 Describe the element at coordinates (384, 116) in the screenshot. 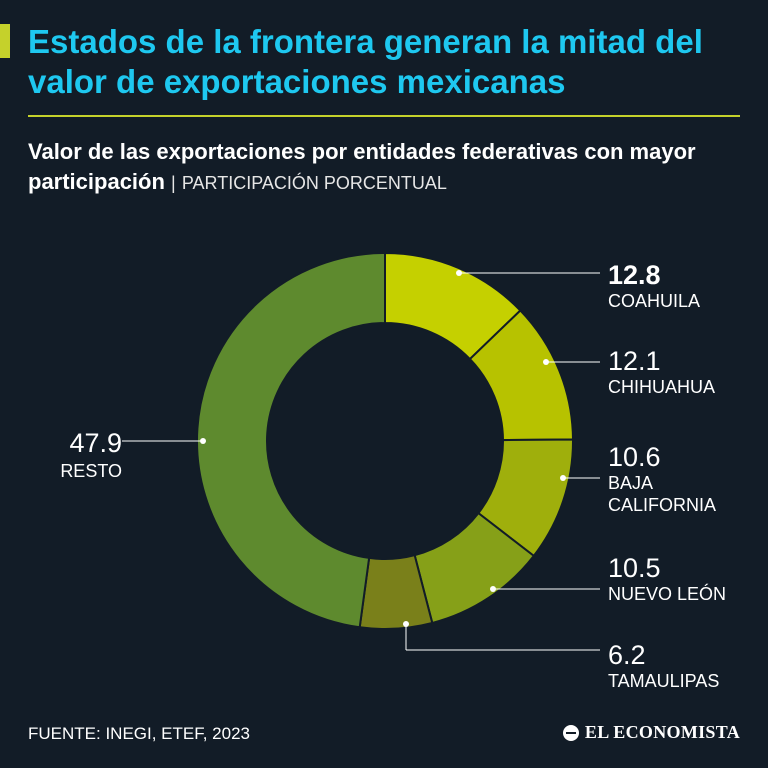

I see `title-divider` at that location.